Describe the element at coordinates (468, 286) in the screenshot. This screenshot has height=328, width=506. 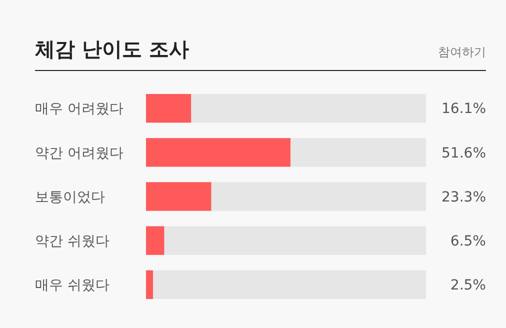
I see `data-label: 2.5%` at that location.